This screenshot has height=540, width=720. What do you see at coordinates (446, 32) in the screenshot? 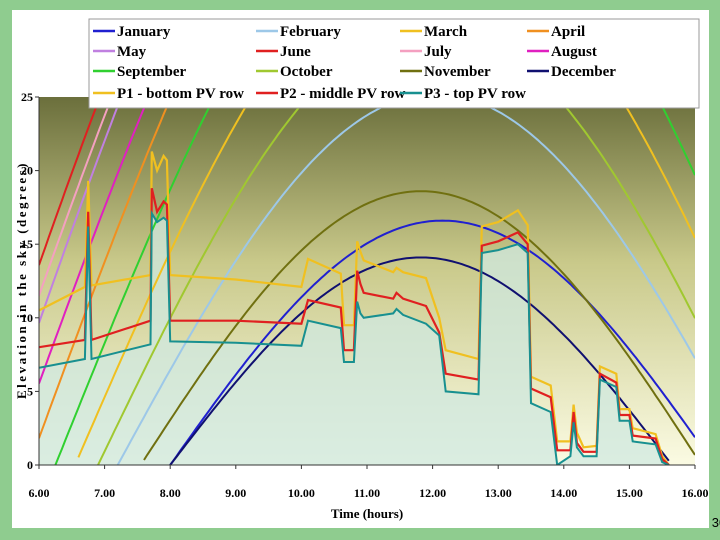
I see `legend-entry: March` at bounding box center [446, 32].